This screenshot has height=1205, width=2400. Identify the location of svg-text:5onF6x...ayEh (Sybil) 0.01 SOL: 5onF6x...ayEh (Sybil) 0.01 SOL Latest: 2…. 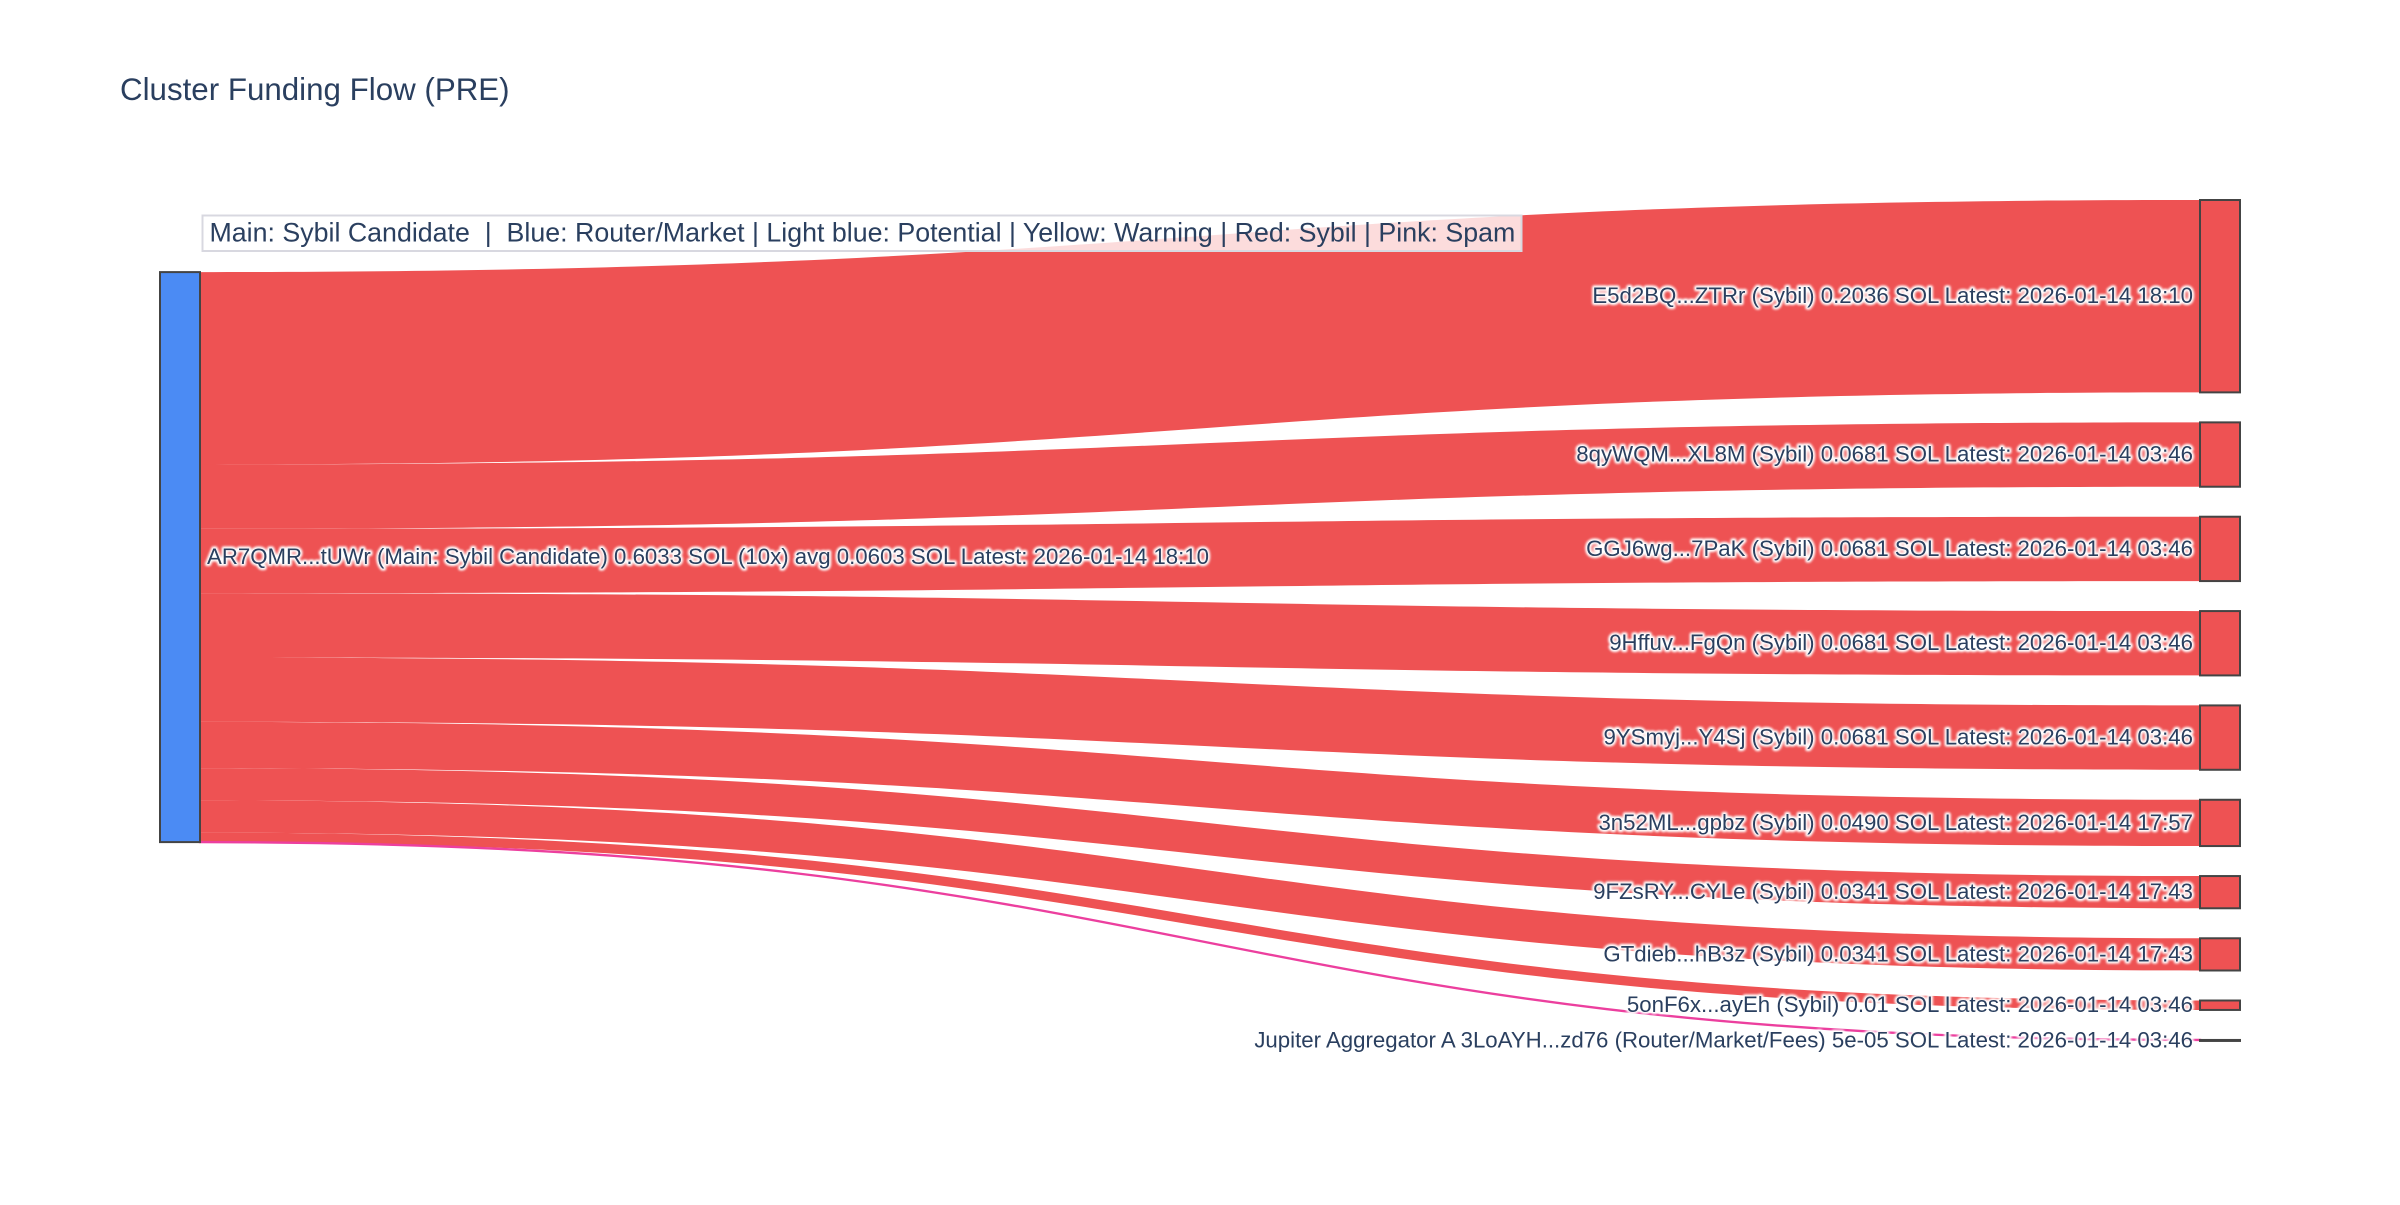
(1910, 1004).